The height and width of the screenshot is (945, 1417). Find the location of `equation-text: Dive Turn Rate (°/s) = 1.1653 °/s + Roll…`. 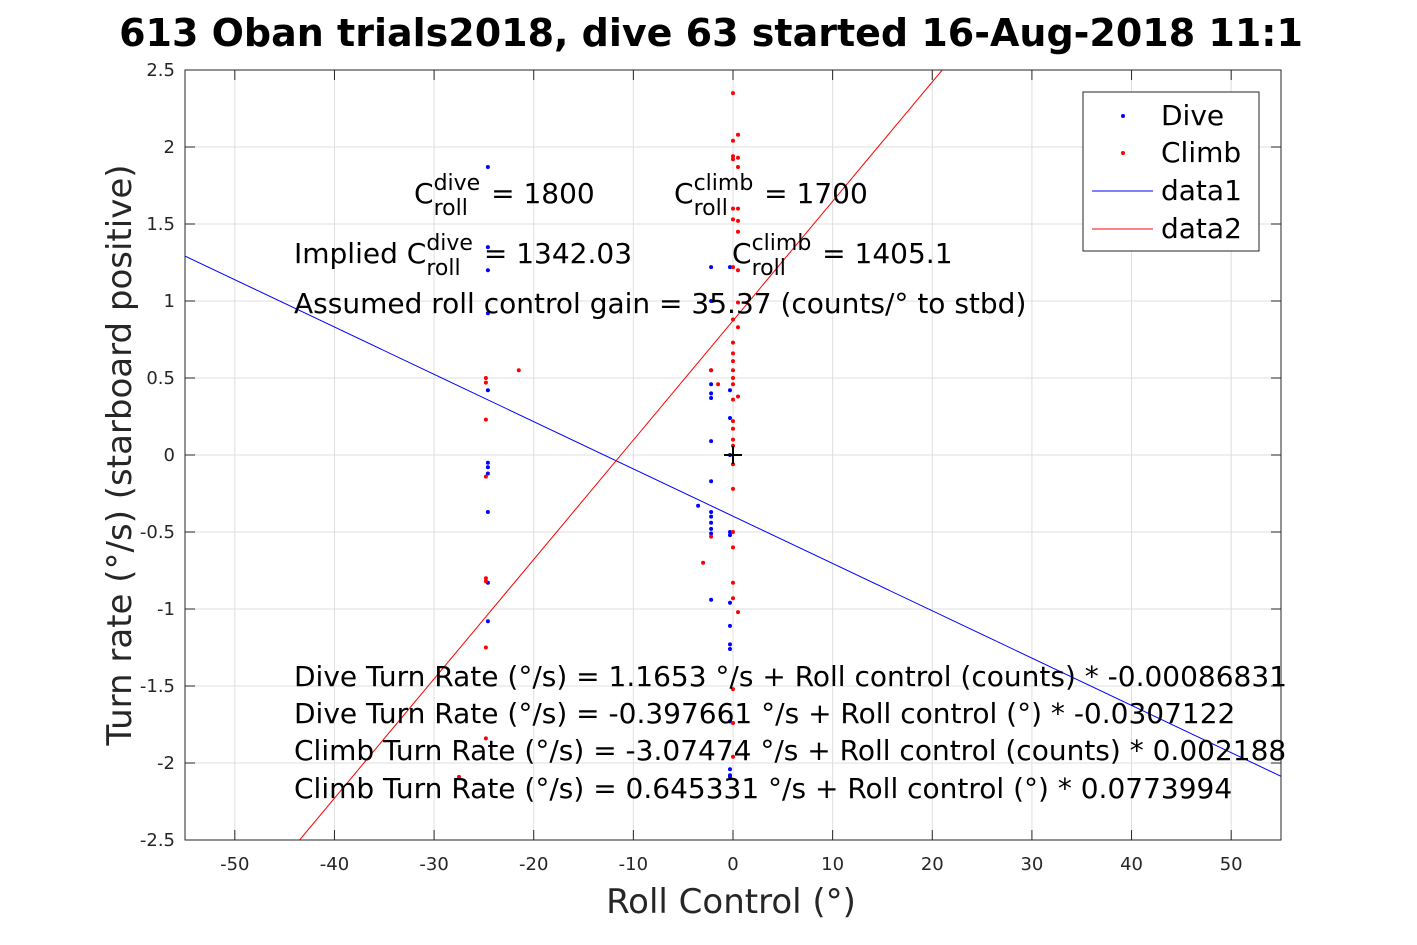

equation-text: Dive Turn Rate (°/s) = 1.1653 °/s + Roll… is located at coordinates (790, 676).